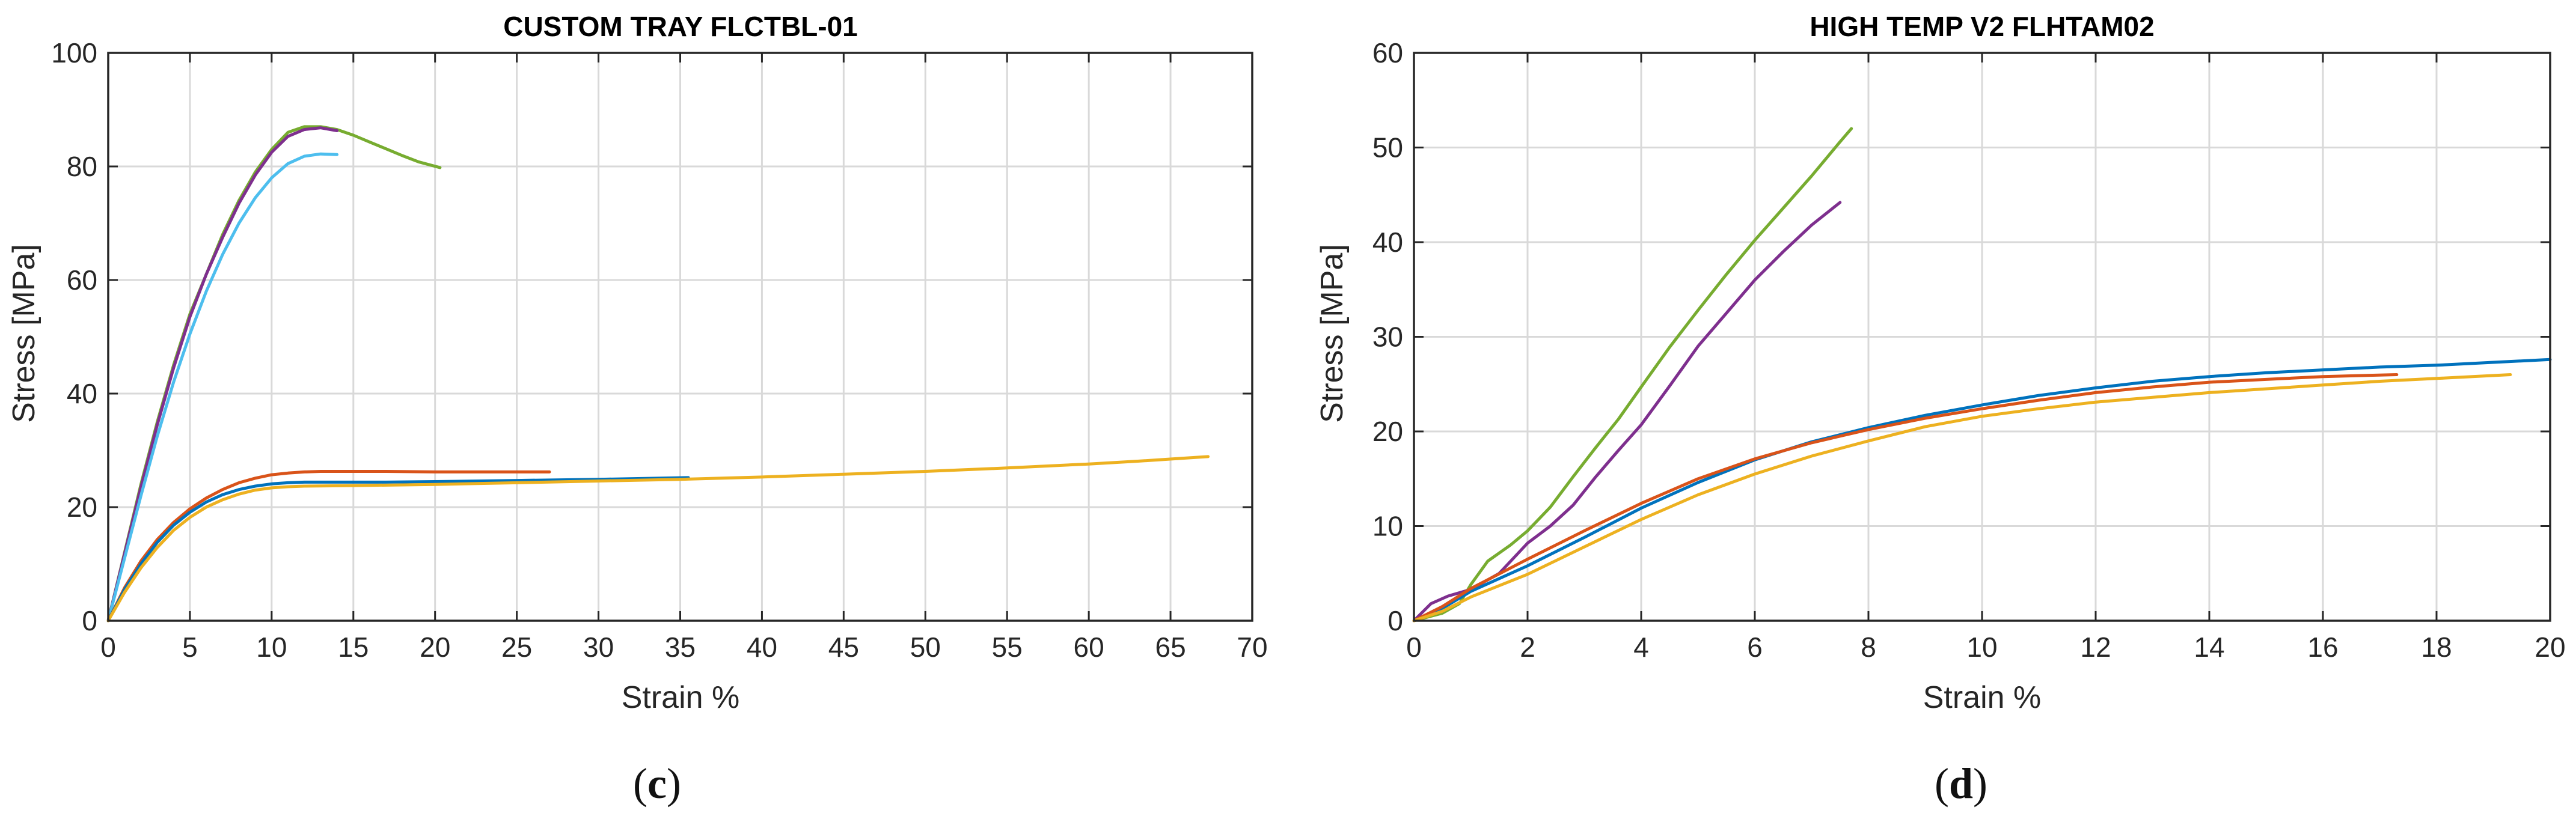  I want to click on x-tick-label: 40, so click(762, 648).